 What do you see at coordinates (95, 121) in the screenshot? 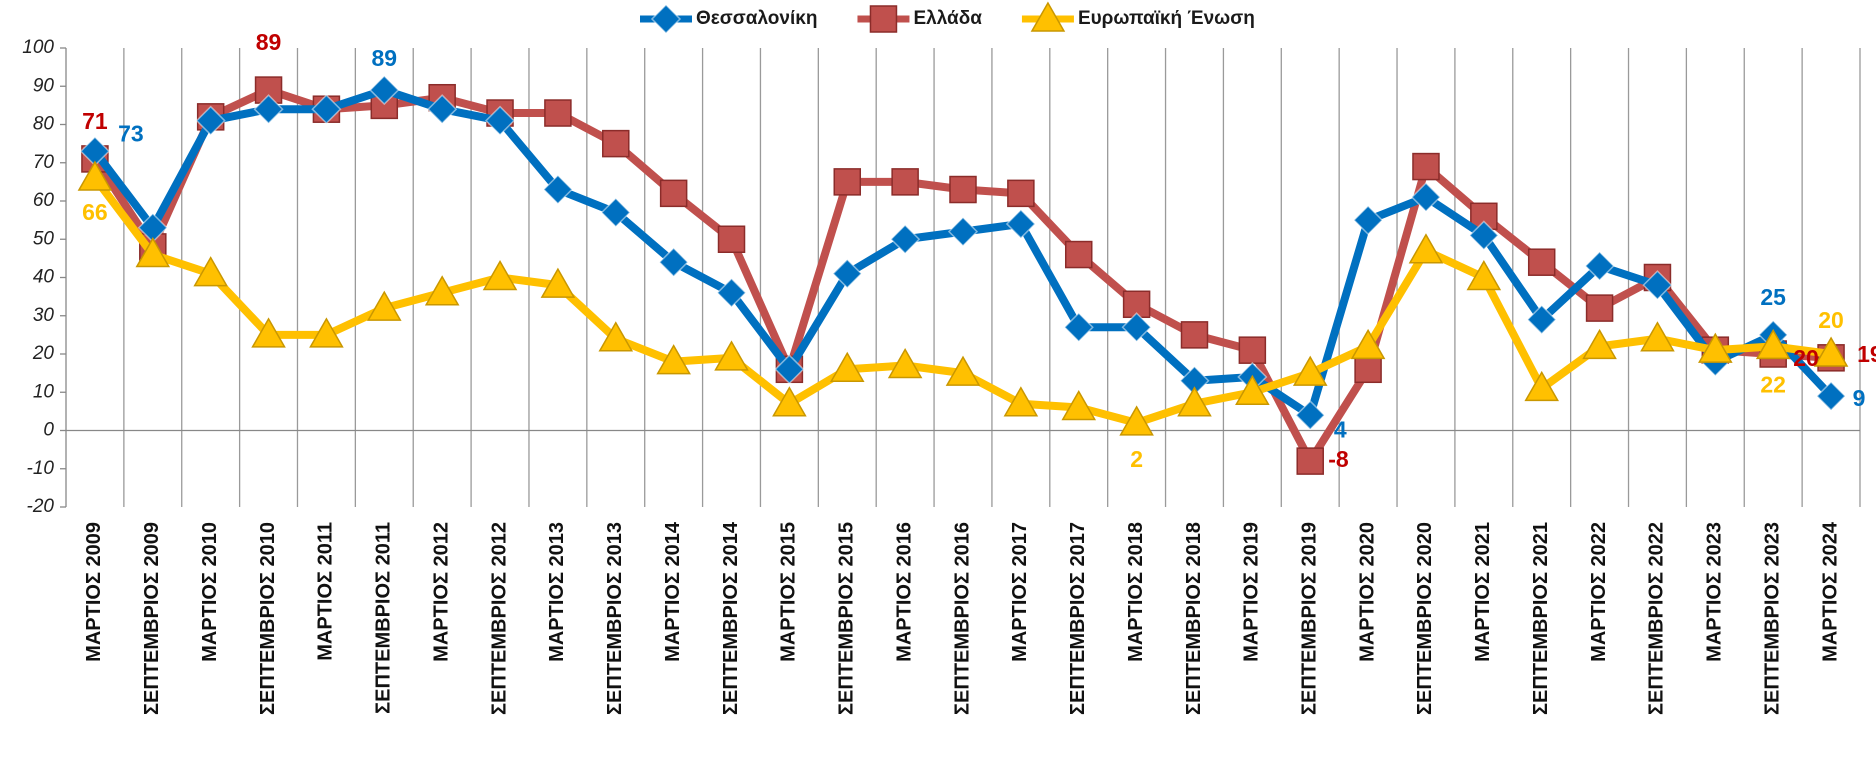
I see `data-label: 71` at bounding box center [95, 121].